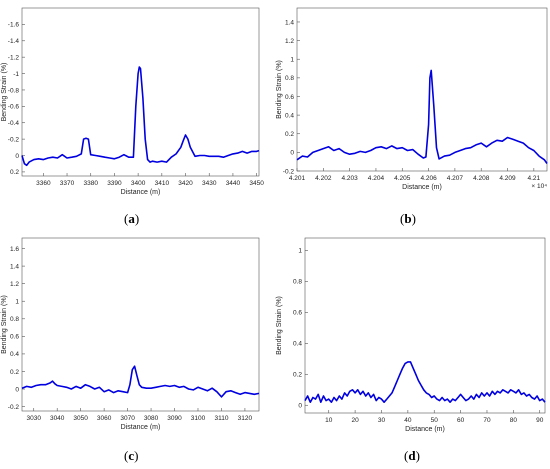 The width and height of the screenshot is (550, 469). Describe the element at coordinates (57, 418) in the screenshot. I see `x-tick-label: 3040` at that location.